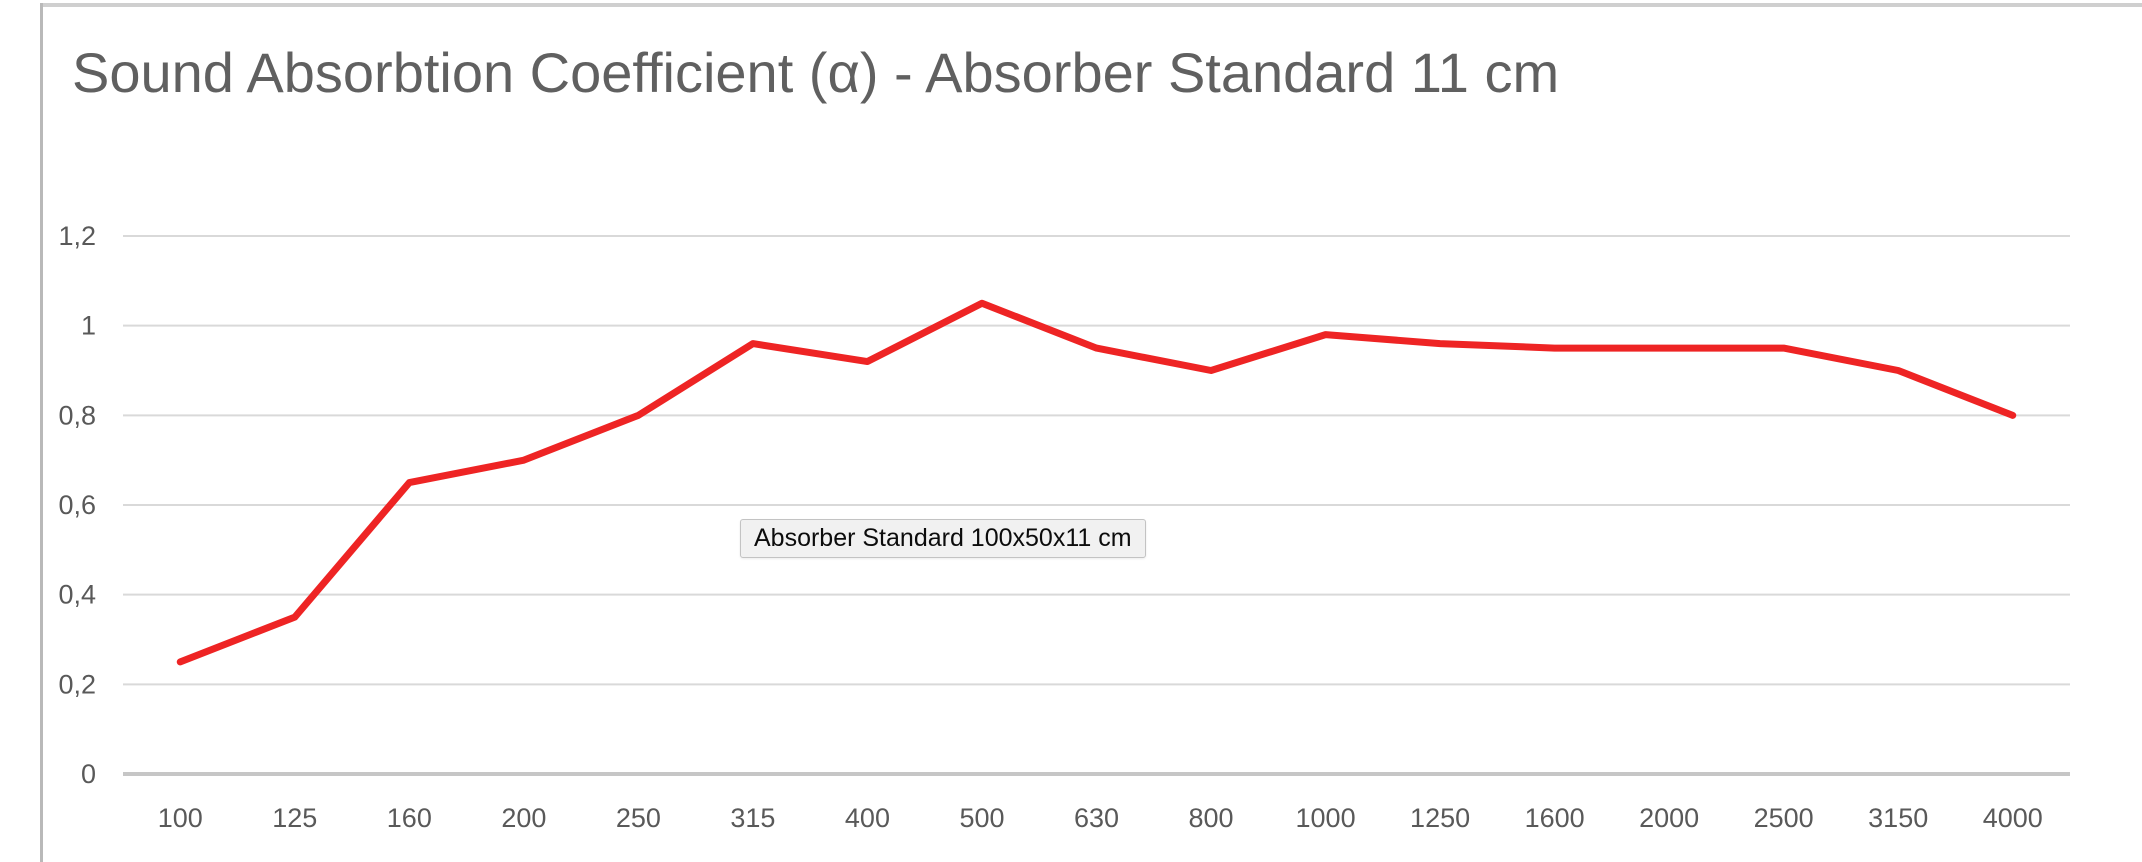 This screenshot has width=2142, height=862. Describe the element at coordinates (1669, 818) in the screenshot. I see `x-tick-label: 2000` at that location.